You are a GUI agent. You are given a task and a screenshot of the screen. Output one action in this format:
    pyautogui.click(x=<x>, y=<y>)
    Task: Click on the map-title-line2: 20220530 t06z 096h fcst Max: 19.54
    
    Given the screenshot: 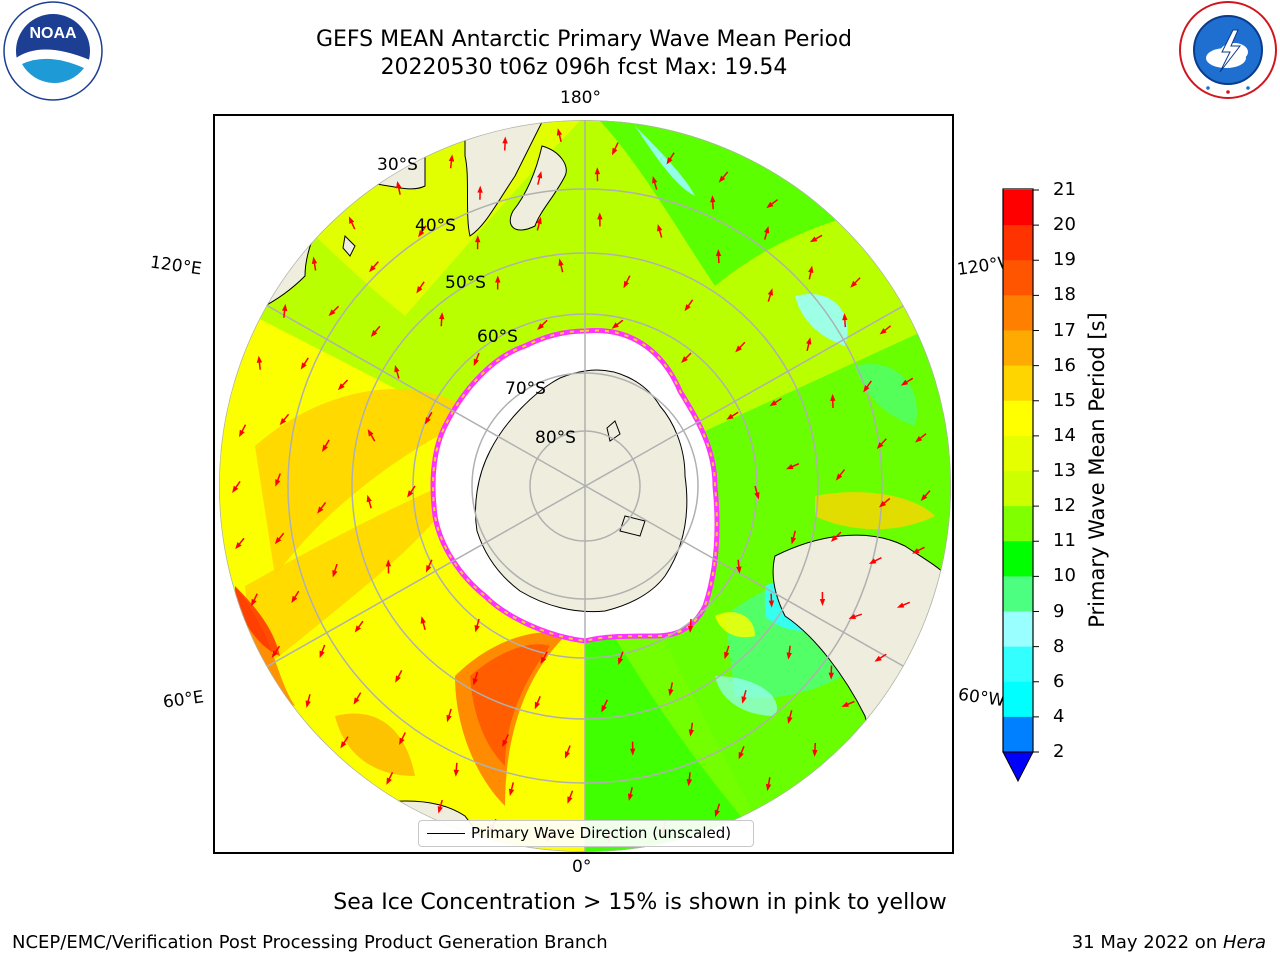 What is the action you would take?
    pyautogui.click(x=584, y=67)
    